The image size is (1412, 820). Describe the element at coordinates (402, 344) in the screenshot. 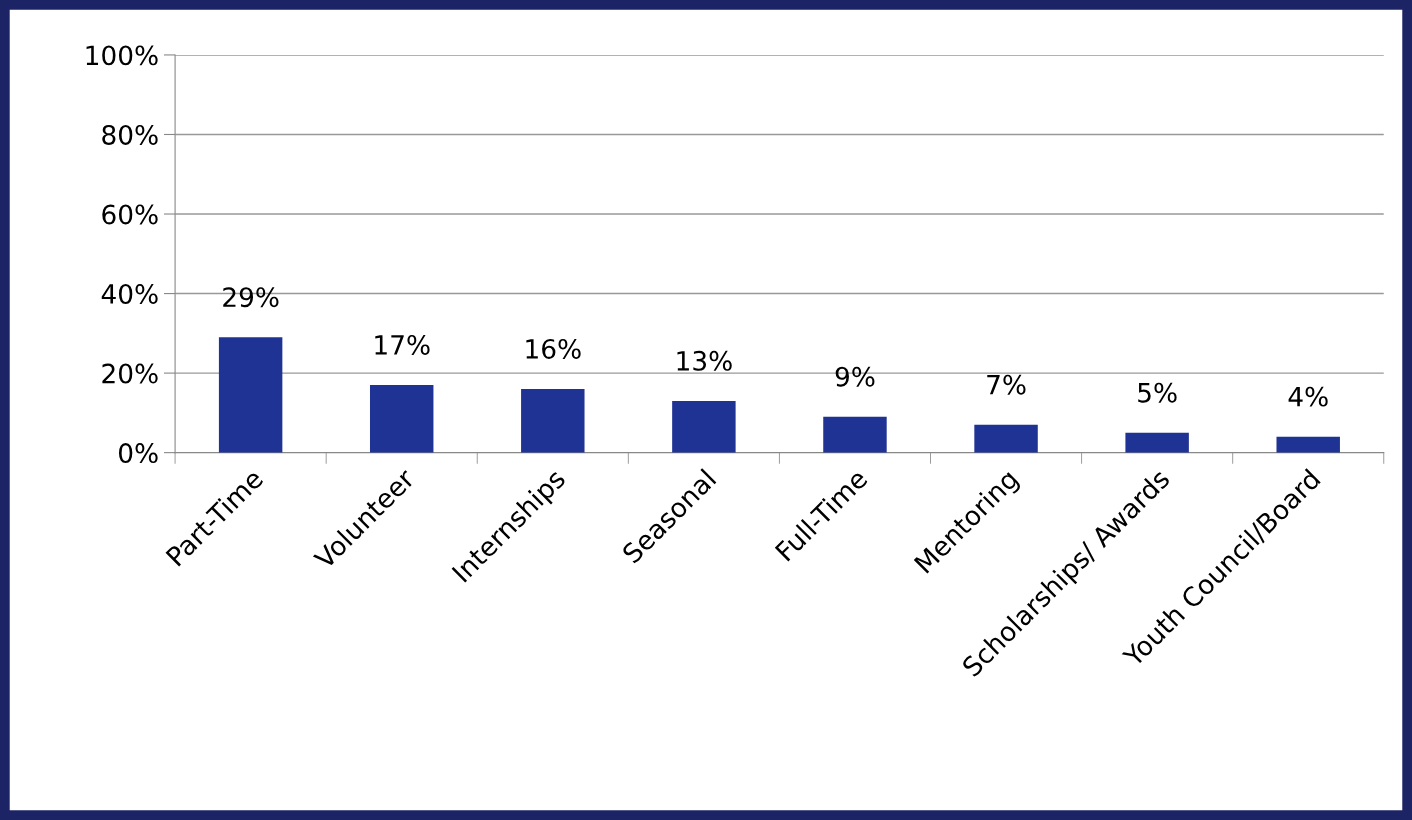

I see `data-label: 17%` at that location.